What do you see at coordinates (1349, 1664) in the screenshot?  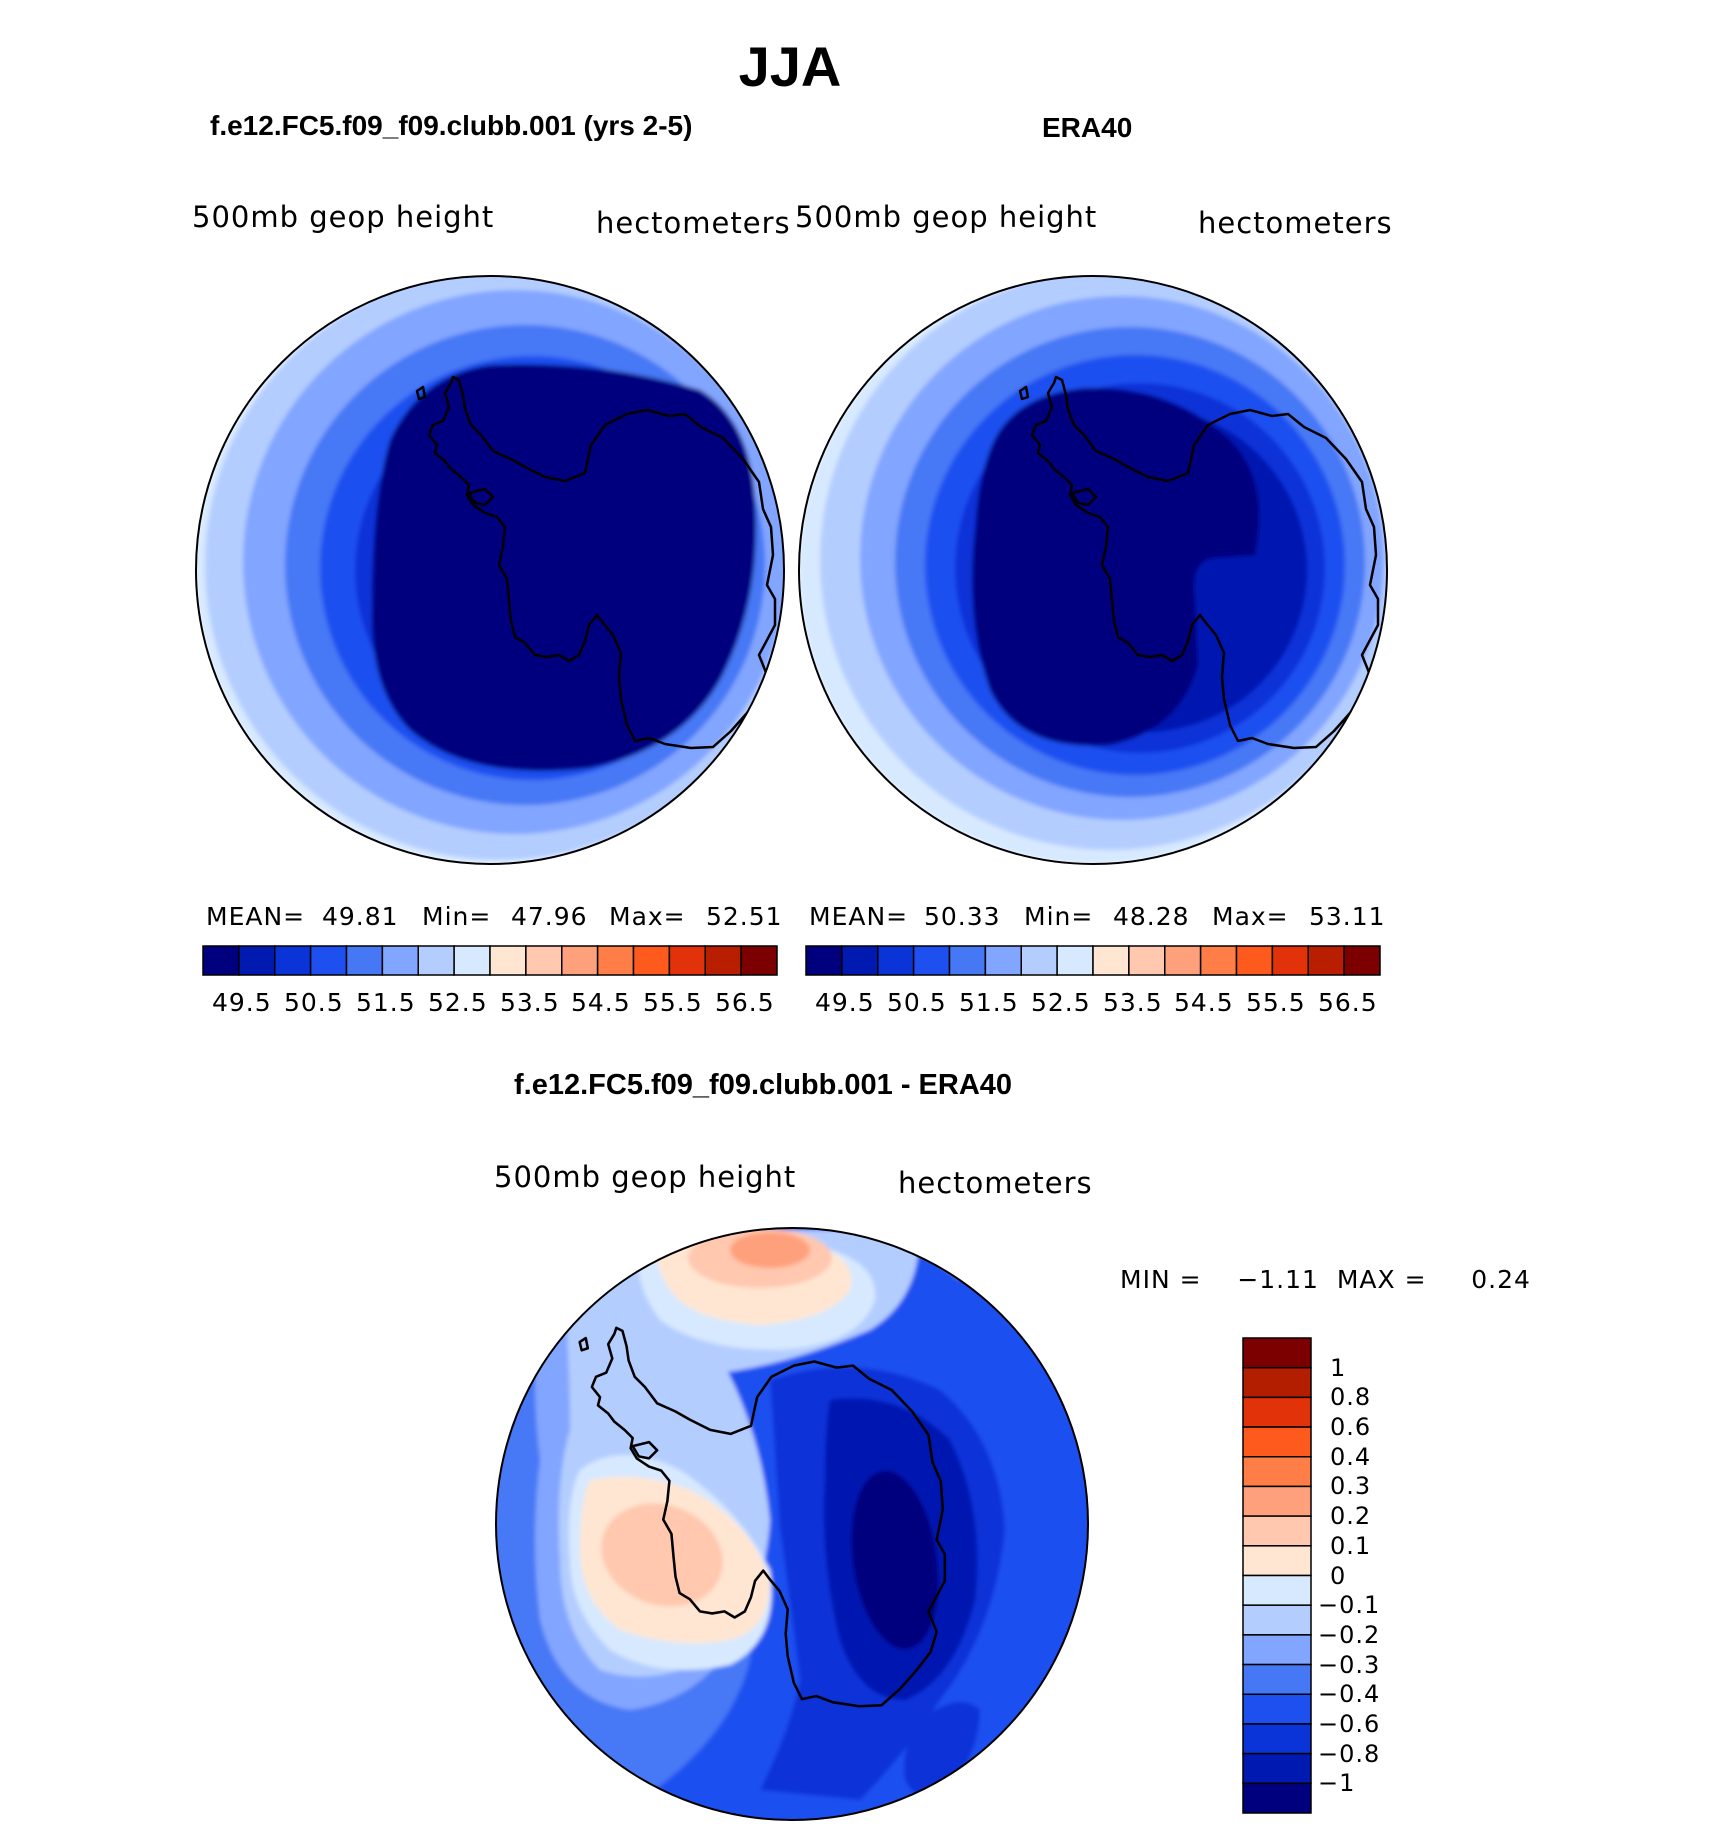 I see `difference-colorbar-label: −0.3` at bounding box center [1349, 1664].